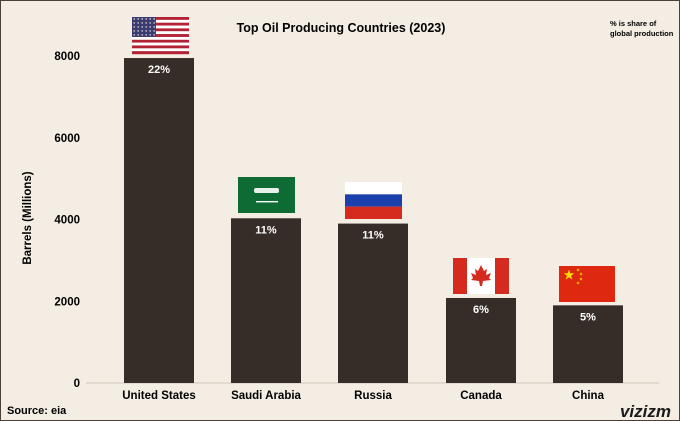 The height and width of the screenshot is (421, 680). Describe the element at coordinates (588, 317) in the screenshot. I see `data-label: 5%` at that location.